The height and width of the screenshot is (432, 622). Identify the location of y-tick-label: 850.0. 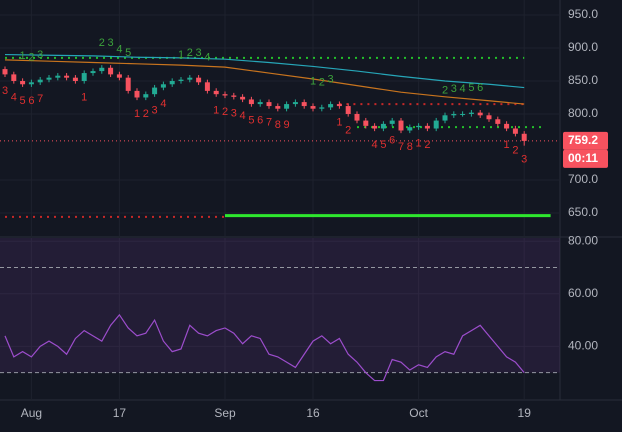
(583, 80).